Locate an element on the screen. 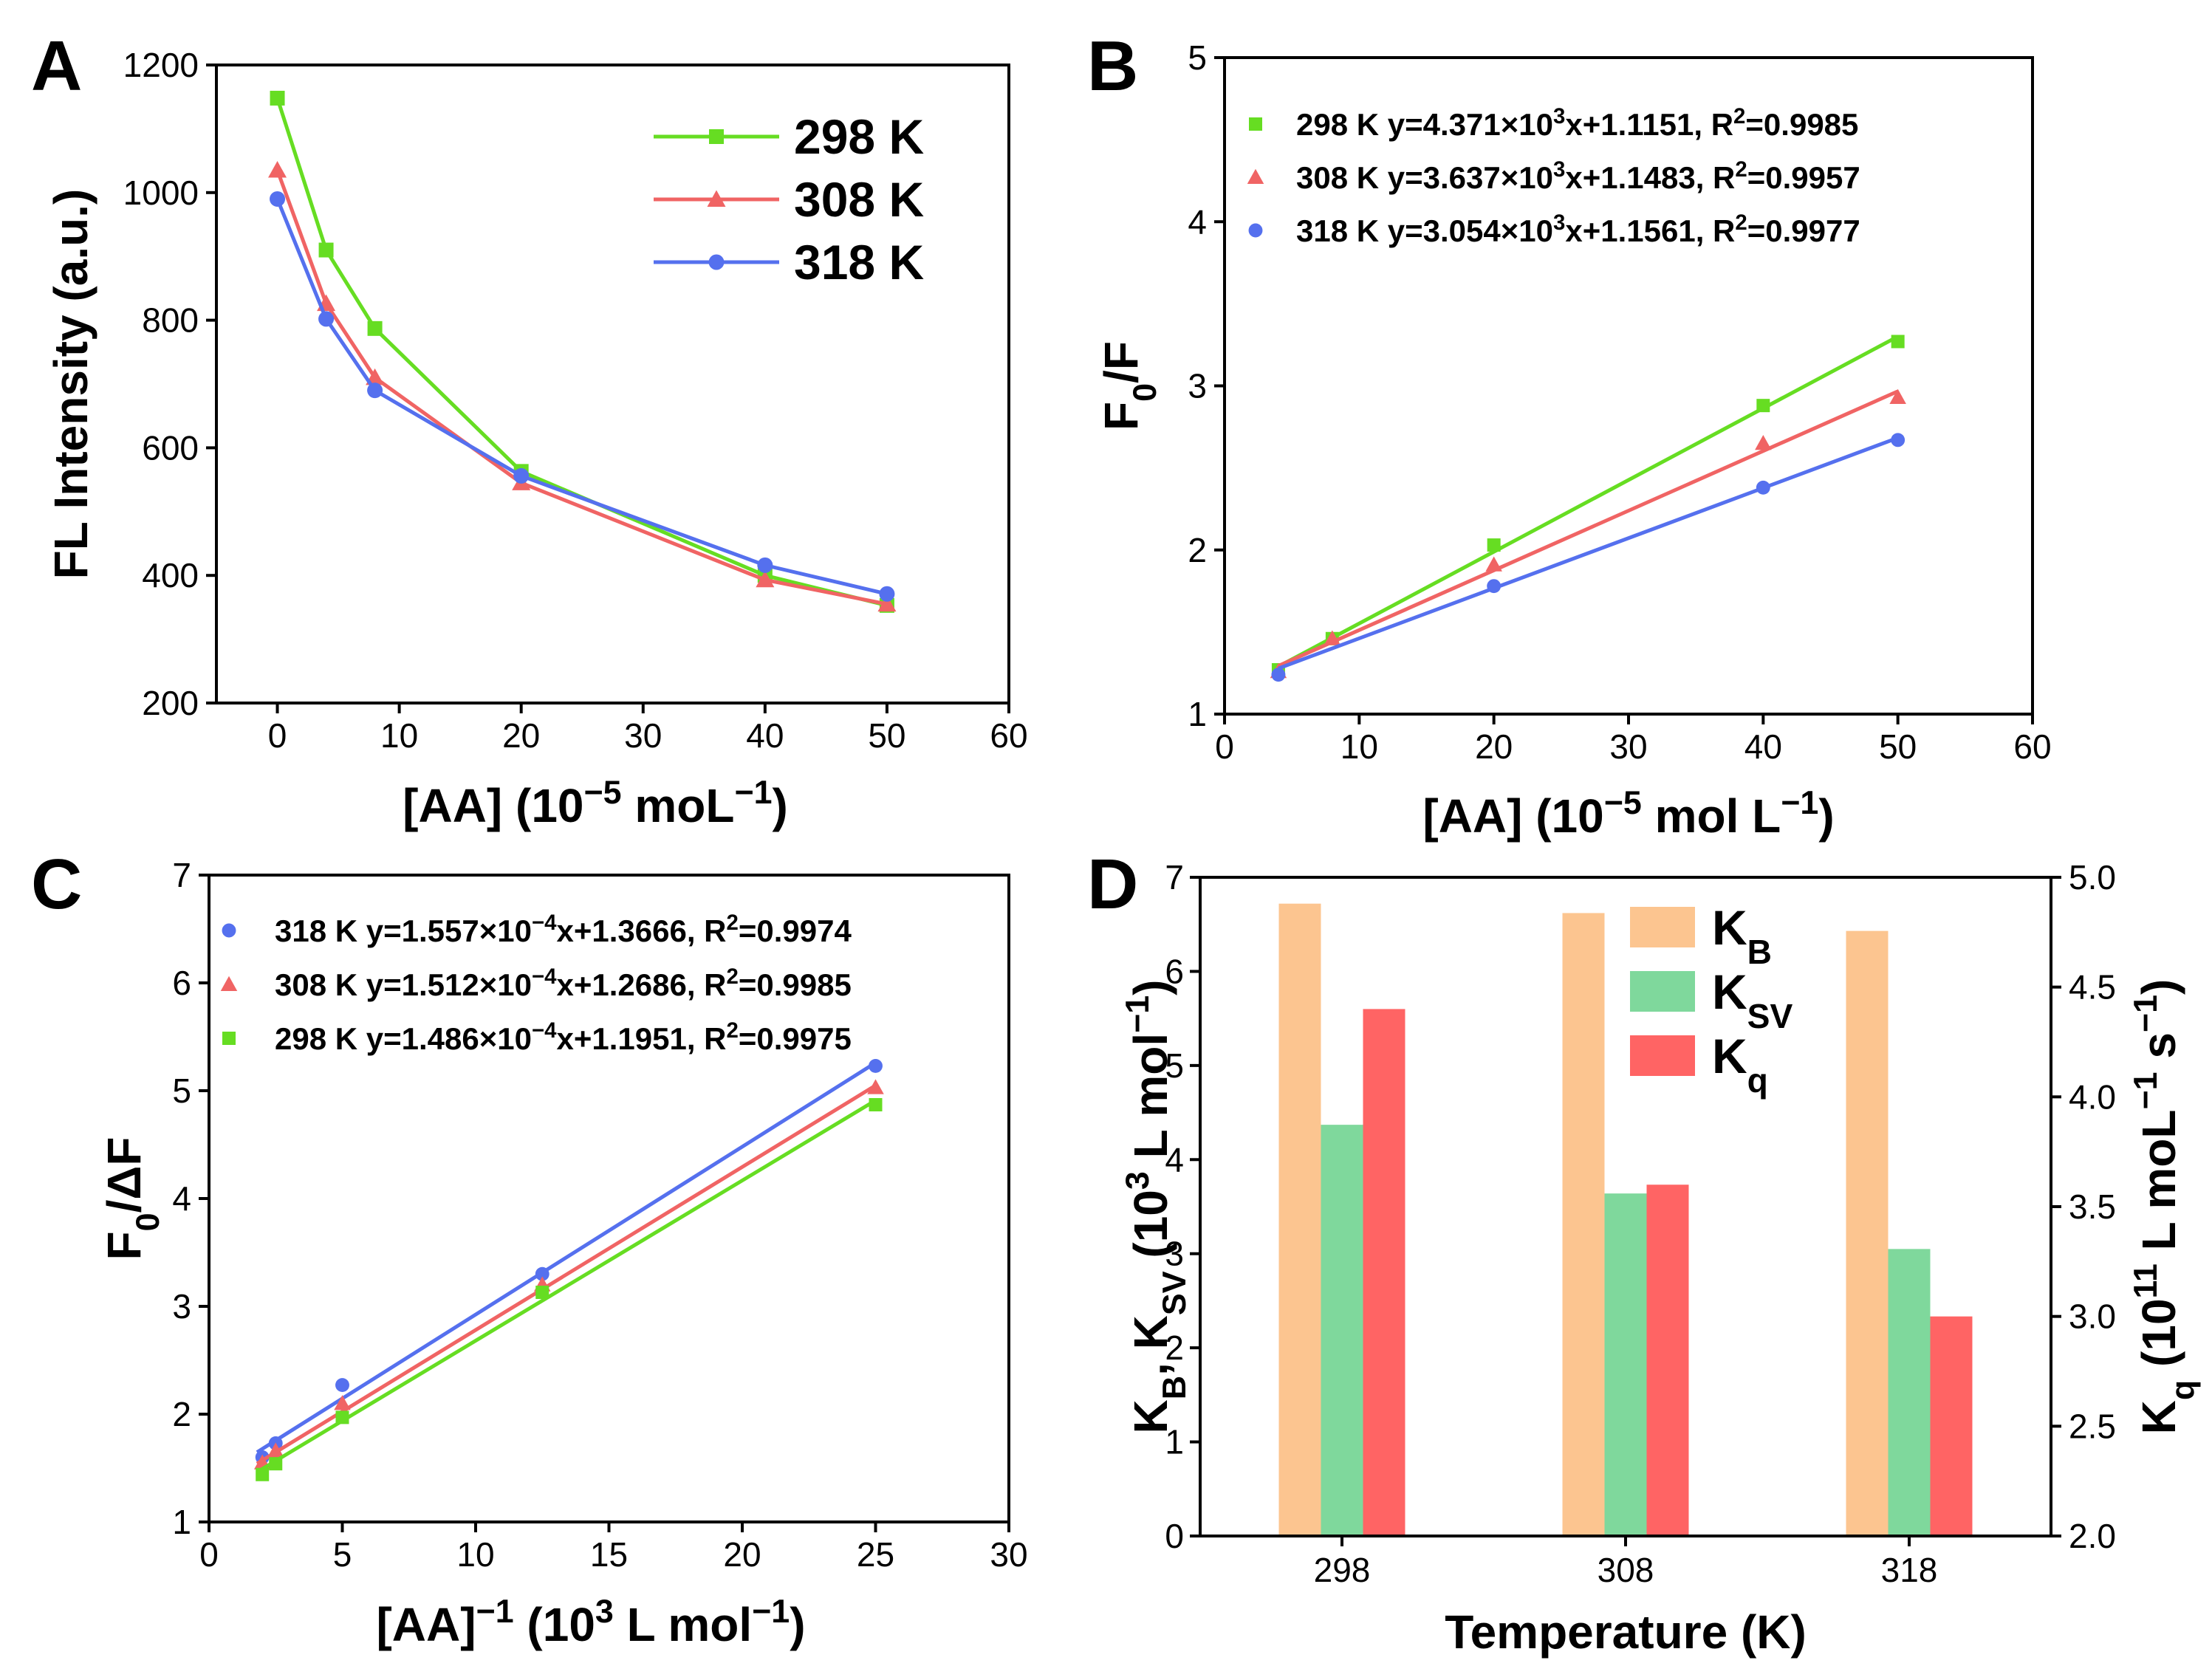  y-axis-title-part: , K is located at coordinates (1150, 1345).